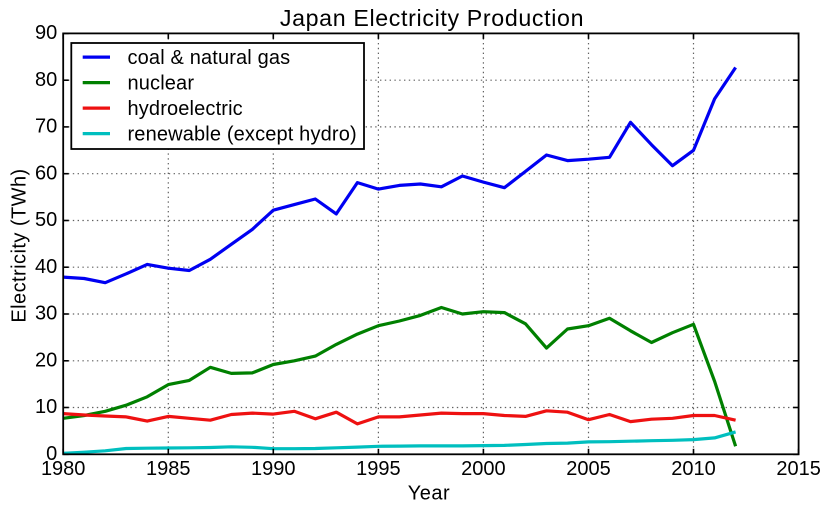 The height and width of the screenshot is (512, 830). Describe the element at coordinates (46, 220) in the screenshot. I see `svg-text: 50` at that location.